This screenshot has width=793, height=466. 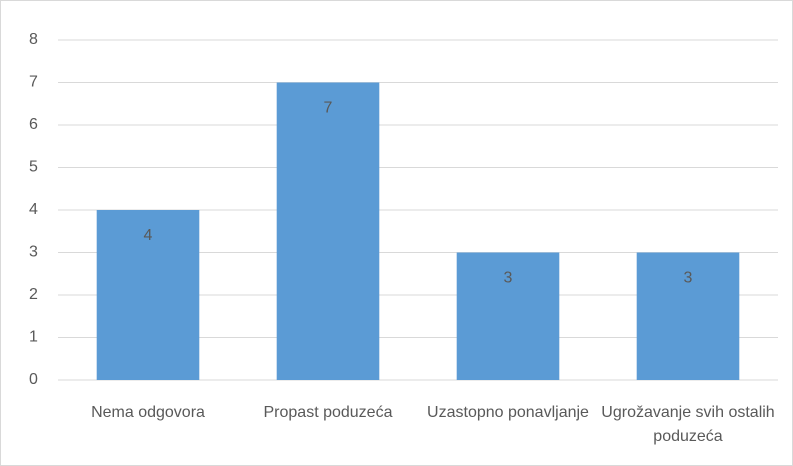 I want to click on y-tick-label: 1, so click(x=33, y=337).